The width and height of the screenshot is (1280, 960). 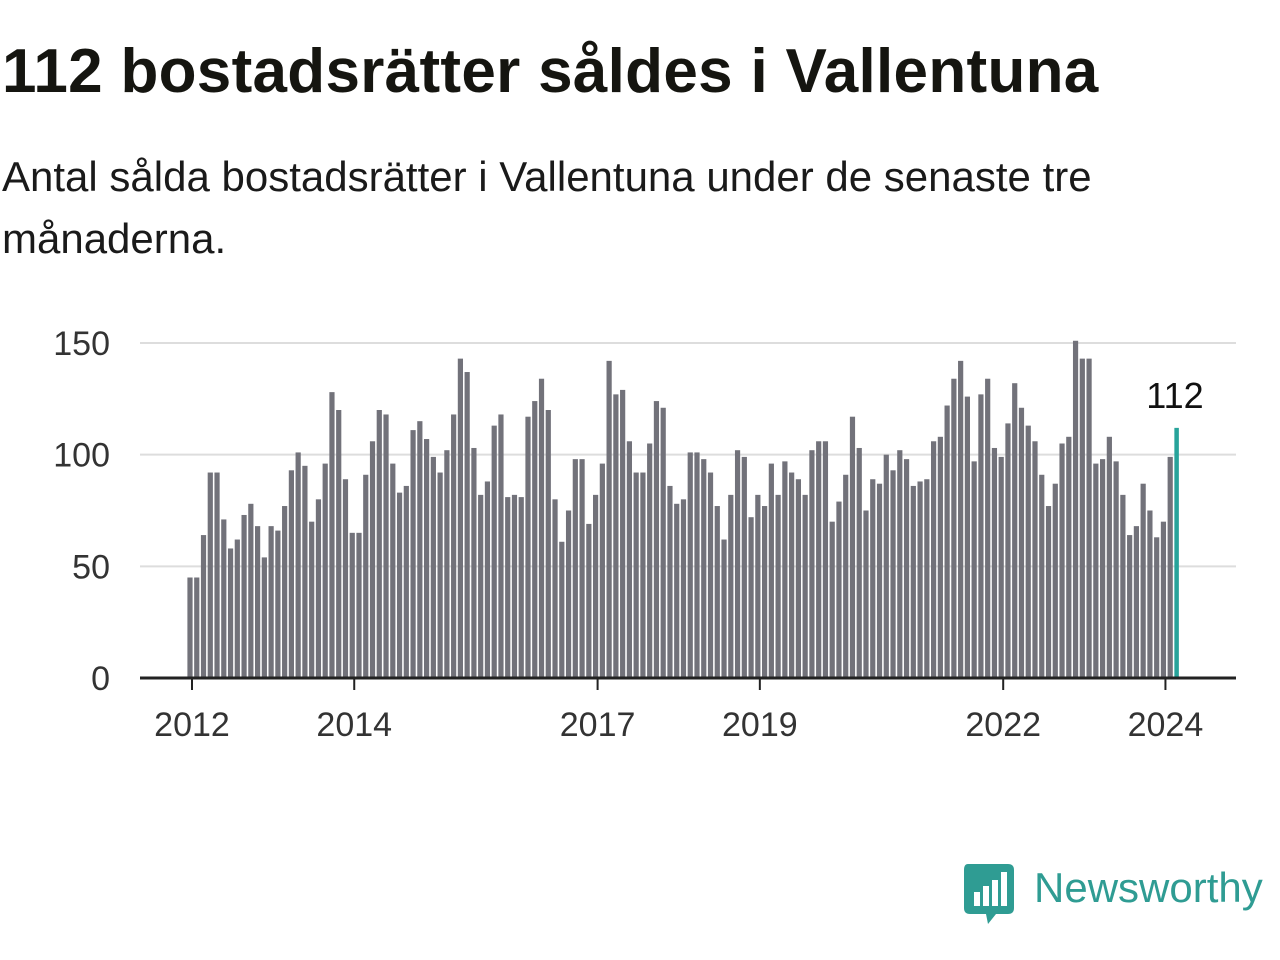 I want to click on x-tick-label: 2024, so click(x=1166, y=725).